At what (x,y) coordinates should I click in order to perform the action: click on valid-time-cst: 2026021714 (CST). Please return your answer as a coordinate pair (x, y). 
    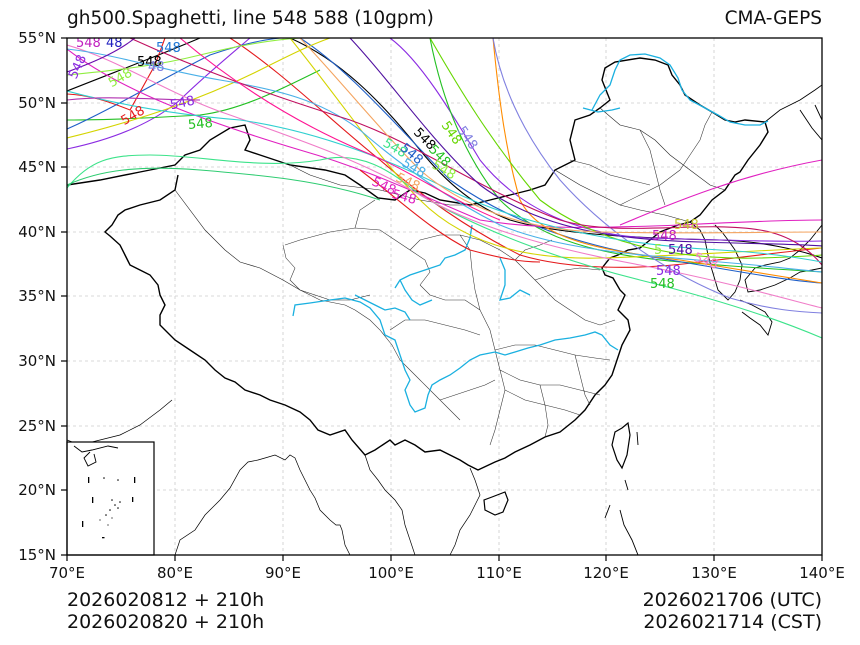
    Looking at the image, I should click on (732, 622).